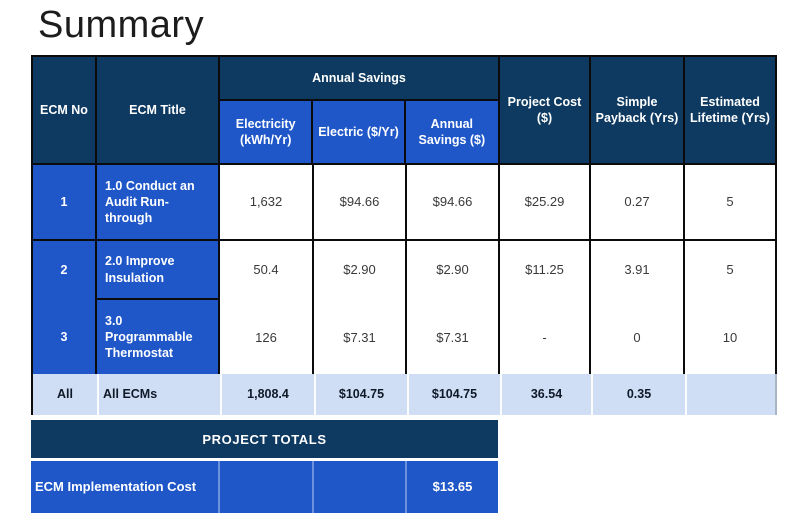  What do you see at coordinates (730, 394) in the screenshot?
I see `all-row-lifetime` at bounding box center [730, 394].